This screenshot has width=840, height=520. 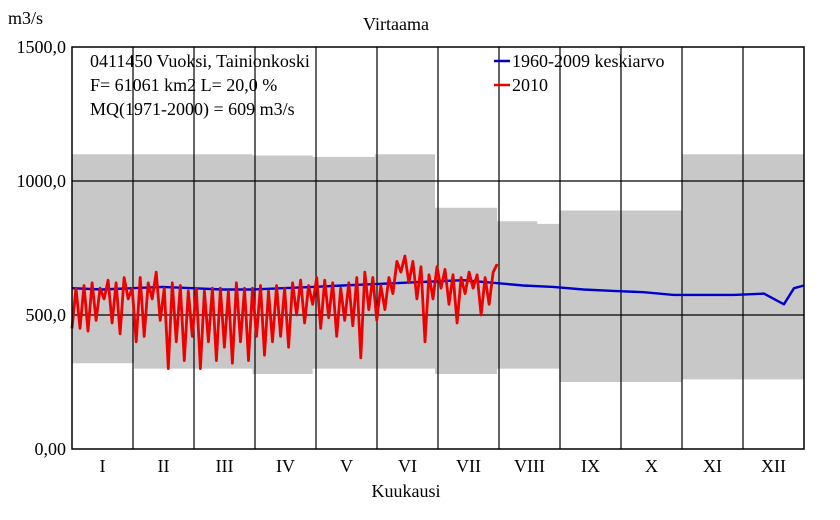 What do you see at coordinates (588, 61) in the screenshot?
I see `legend-label-mean: 1960-2009 keskiarvo` at bounding box center [588, 61].